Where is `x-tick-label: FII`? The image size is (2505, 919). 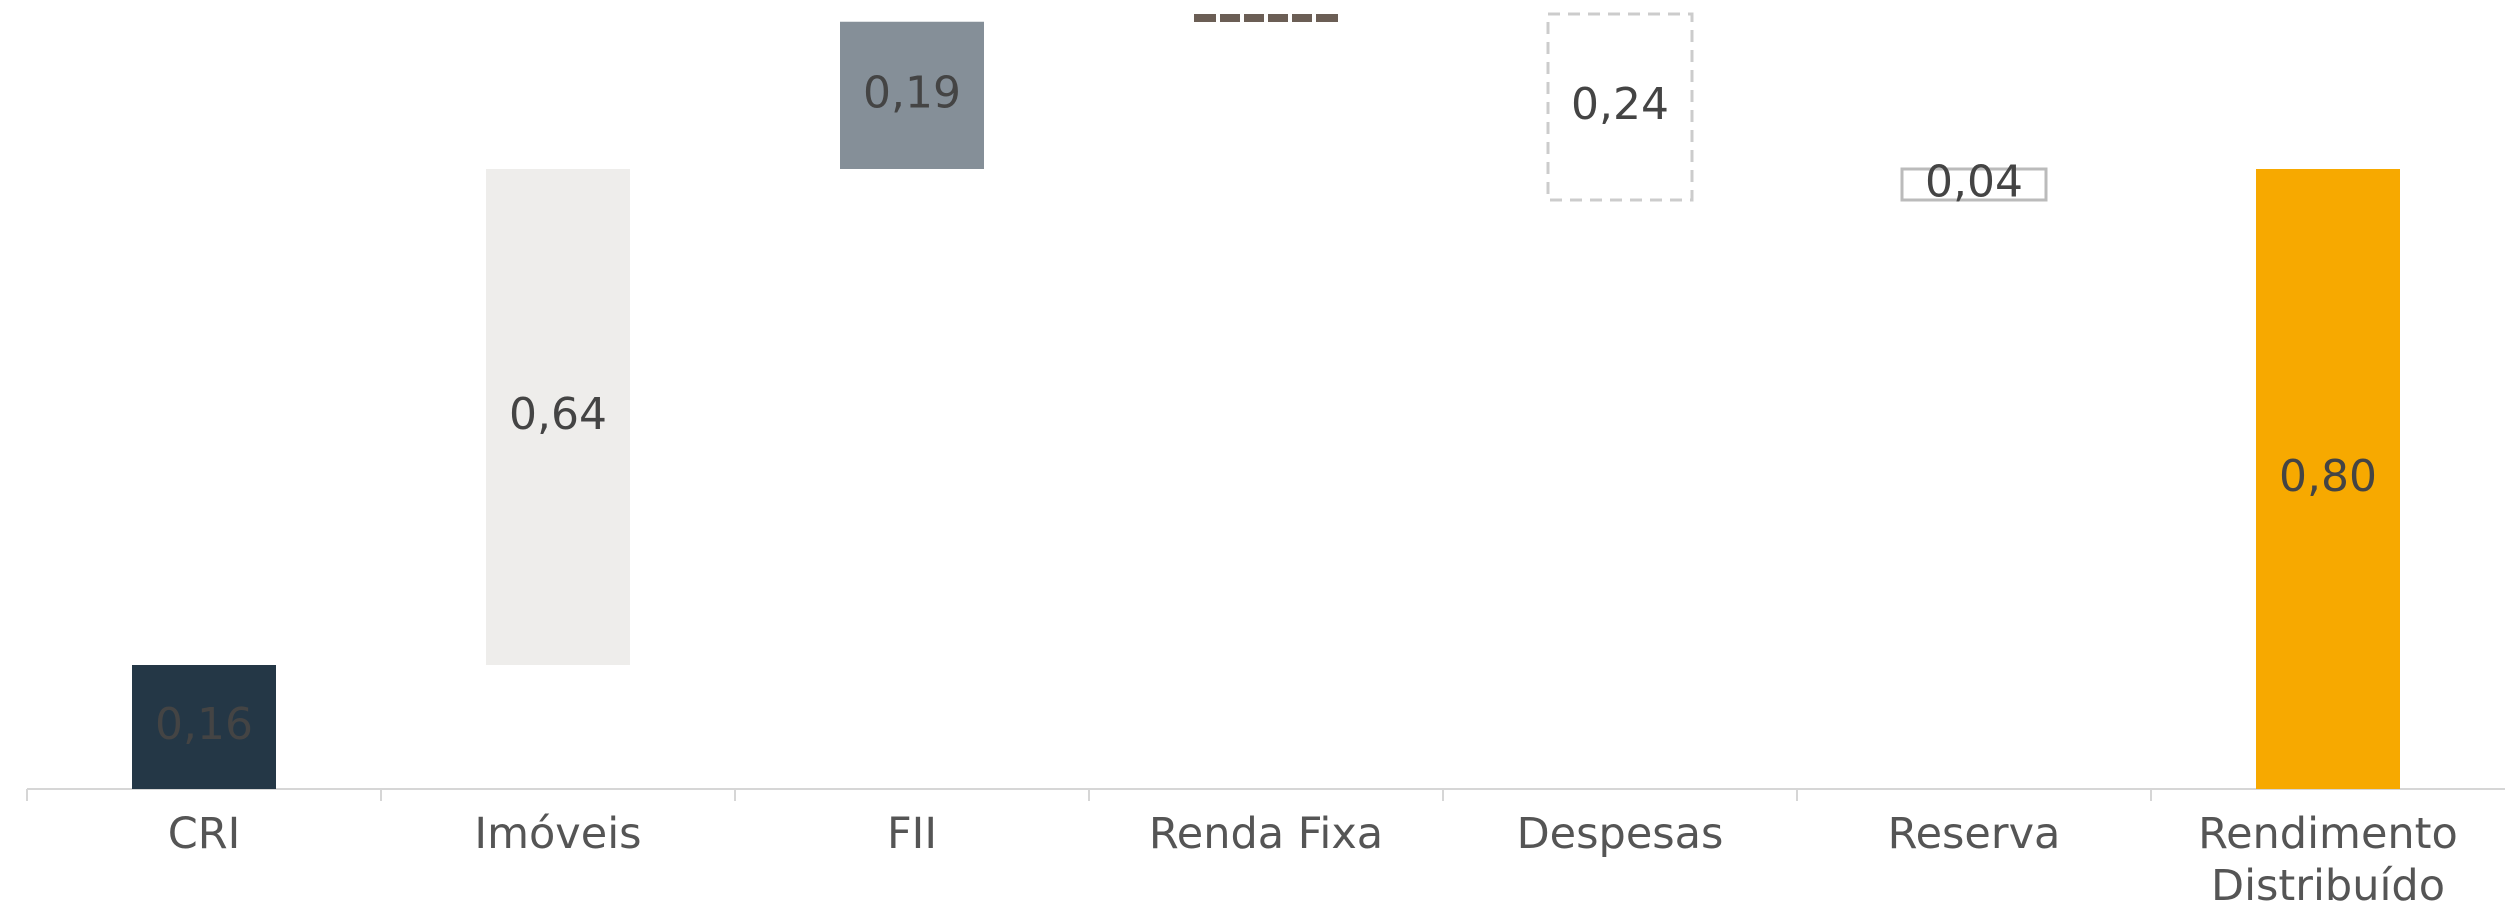 x-tick-label: FII is located at coordinates (912, 834).